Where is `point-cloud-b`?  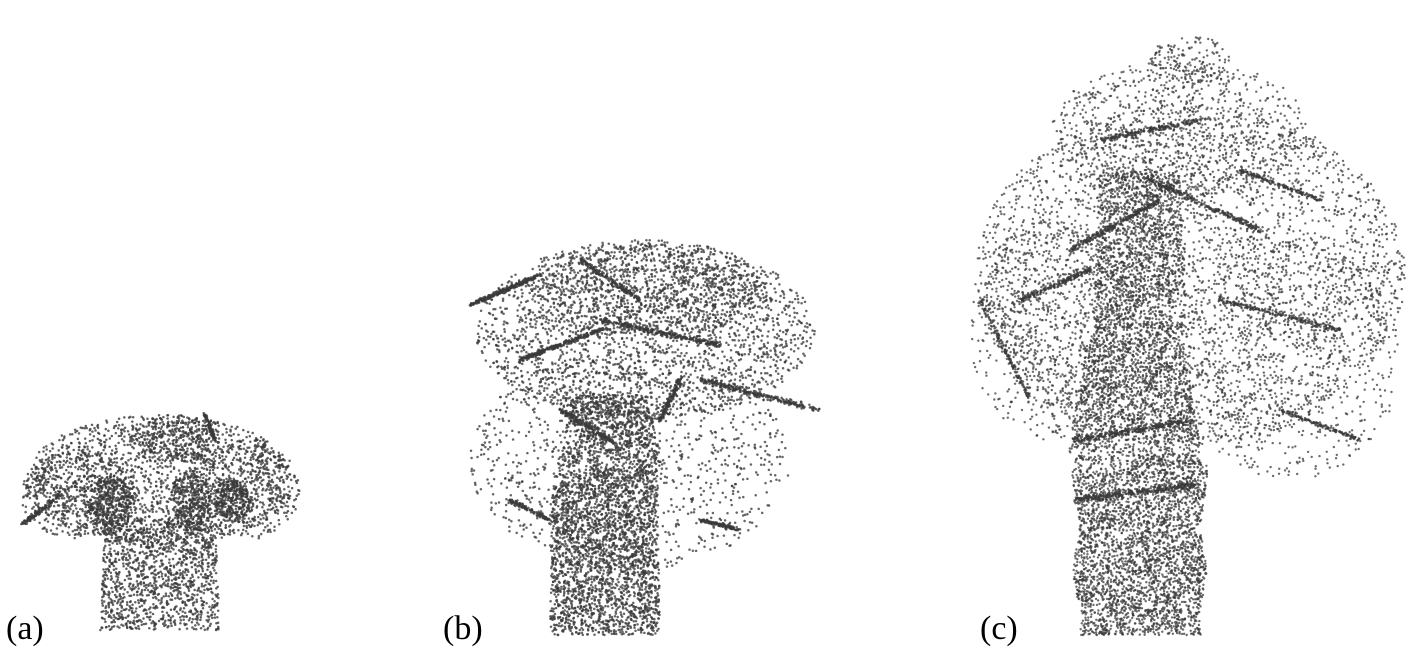 point-cloud-b is located at coordinates (645, 437).